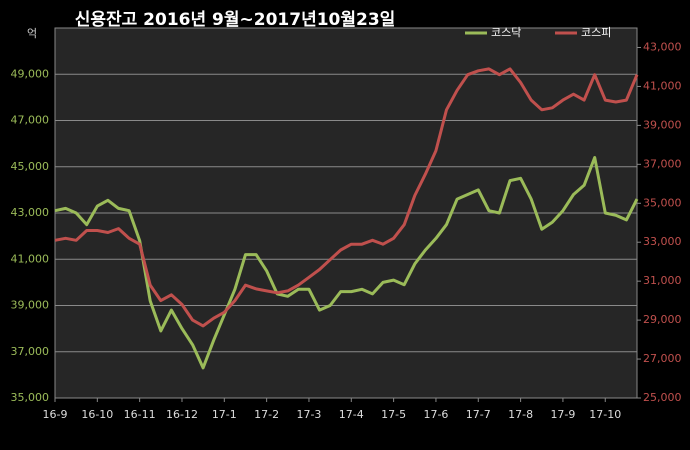 The width and height of the screenshot is (690, 450). Describe the element at coordinates (30, 166) in the screenshot. I see `y-tick-label: 45,000` at that location.